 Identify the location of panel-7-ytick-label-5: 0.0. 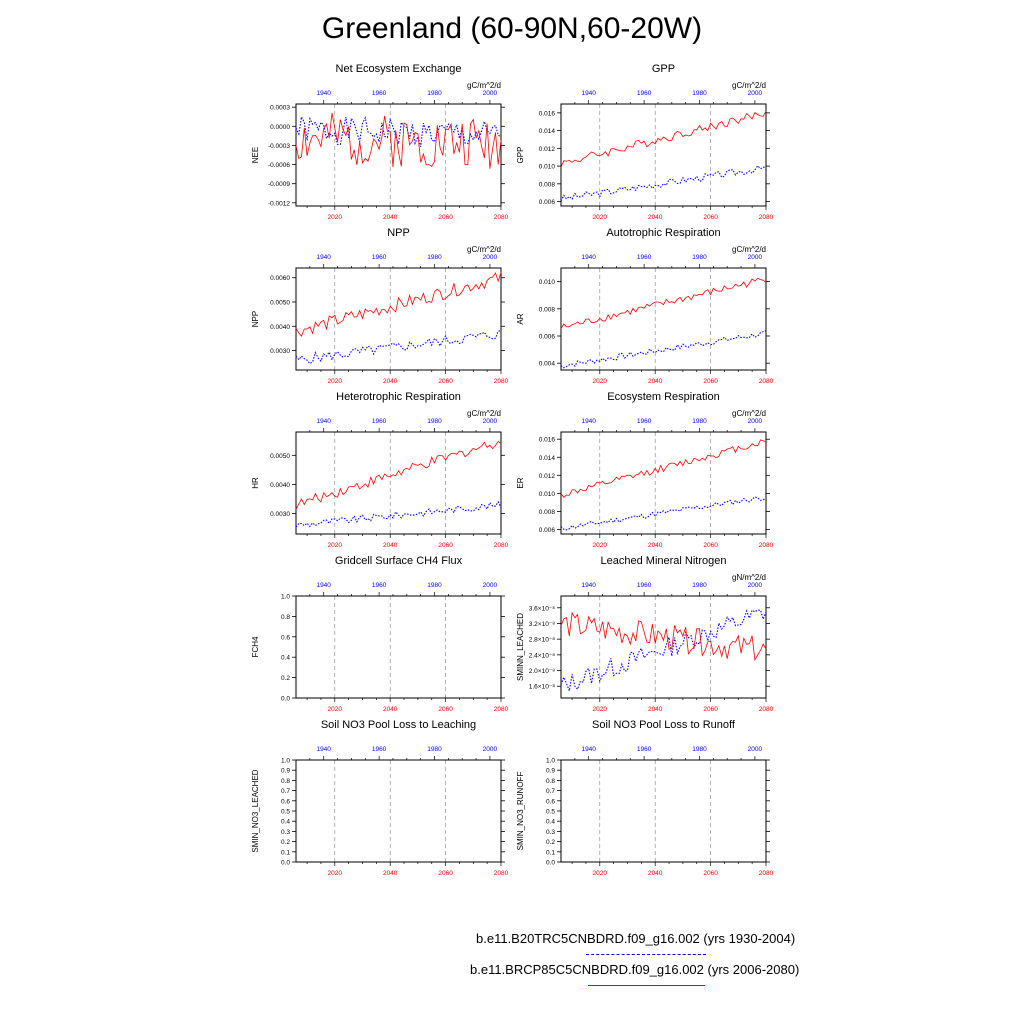
(285, 699).